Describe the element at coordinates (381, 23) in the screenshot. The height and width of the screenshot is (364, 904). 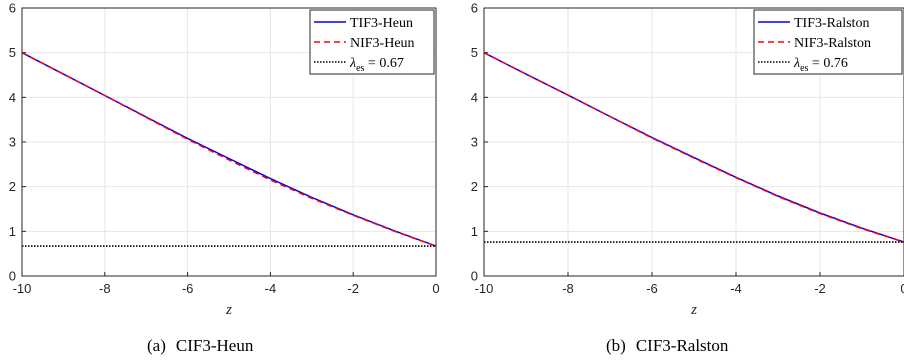
I see `legend-label-0: TIF3-Heun` at that location.